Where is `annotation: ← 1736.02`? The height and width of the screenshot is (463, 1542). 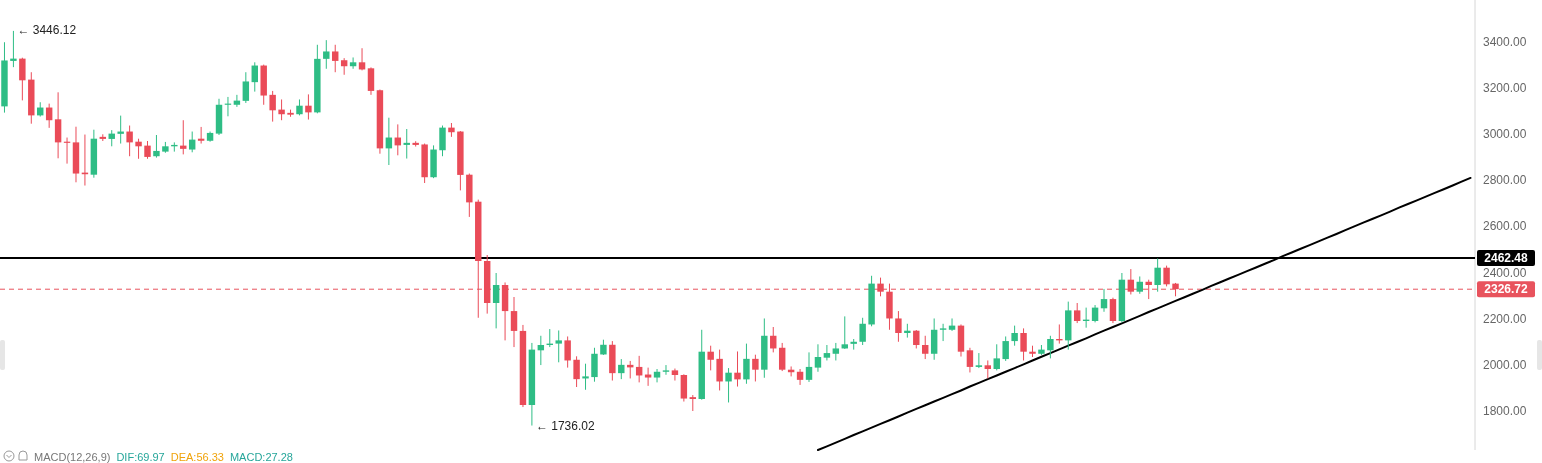
annotation: ← 1736.02 is located at coordinates (565, 425).